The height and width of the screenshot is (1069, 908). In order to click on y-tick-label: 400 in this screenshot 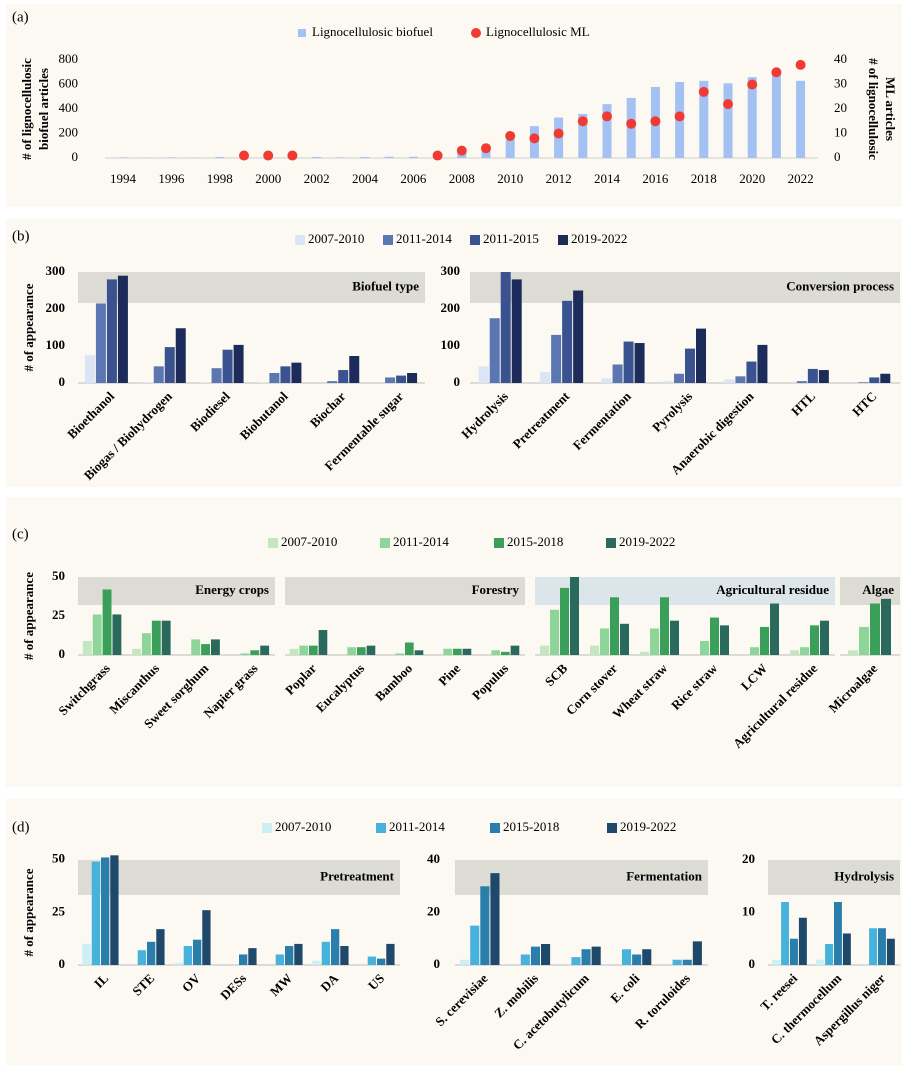, I will do `click(69, 107)`.